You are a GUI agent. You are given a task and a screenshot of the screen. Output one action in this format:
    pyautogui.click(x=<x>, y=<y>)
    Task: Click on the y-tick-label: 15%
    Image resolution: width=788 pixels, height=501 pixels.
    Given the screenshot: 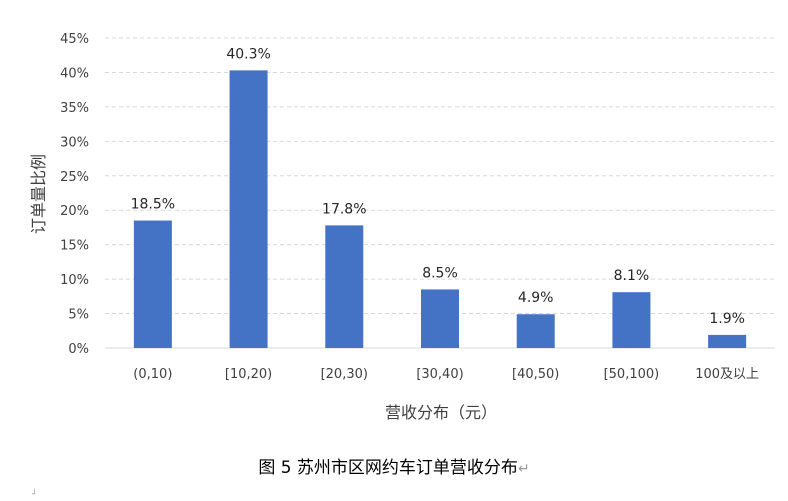 What is the action you would take?
    pyautogui.click(x=74, y=246)
    